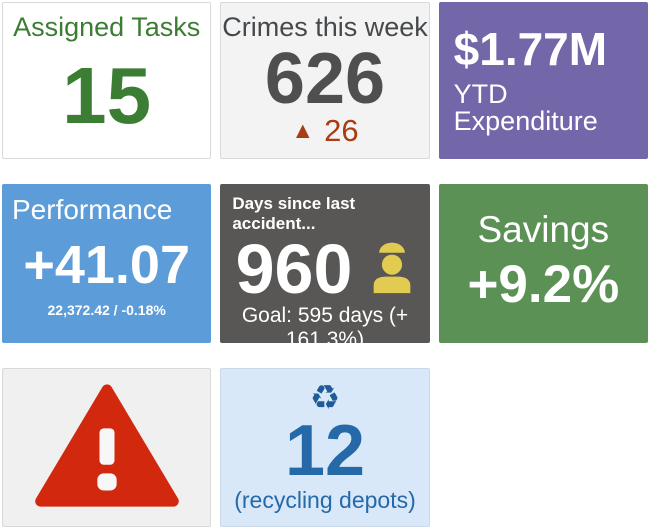 This screenshot has height=529, width=650. What do you see at coordinates (325, 500) in the screenshot?
I see `indicator-caption: (recycling depots)` at bounding box center [325, 500].